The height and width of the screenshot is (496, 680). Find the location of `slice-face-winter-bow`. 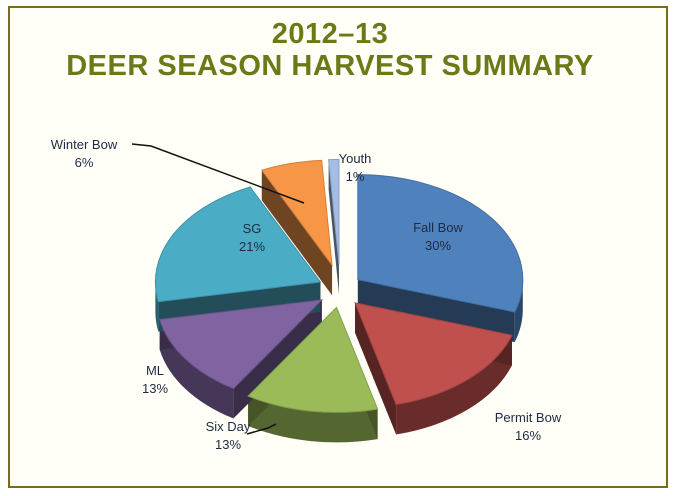

slice-face-winter-bow is located at coordinates (297, 233).